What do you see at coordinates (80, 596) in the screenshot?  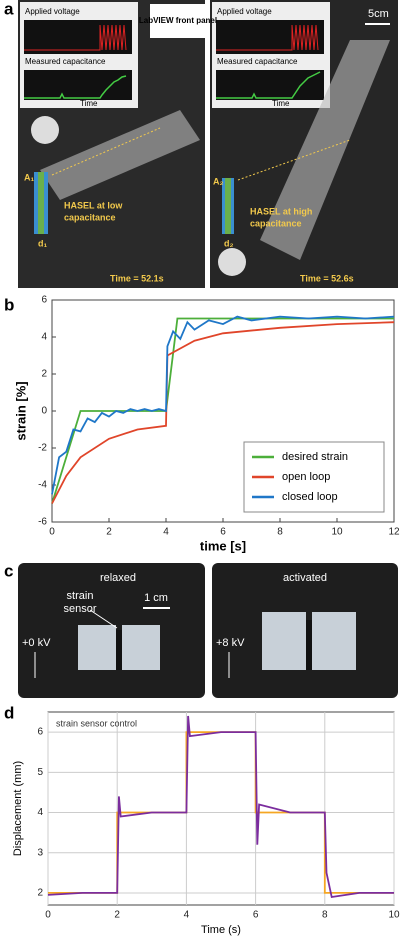 I see `label: strain` at bounding box center [80, 596].